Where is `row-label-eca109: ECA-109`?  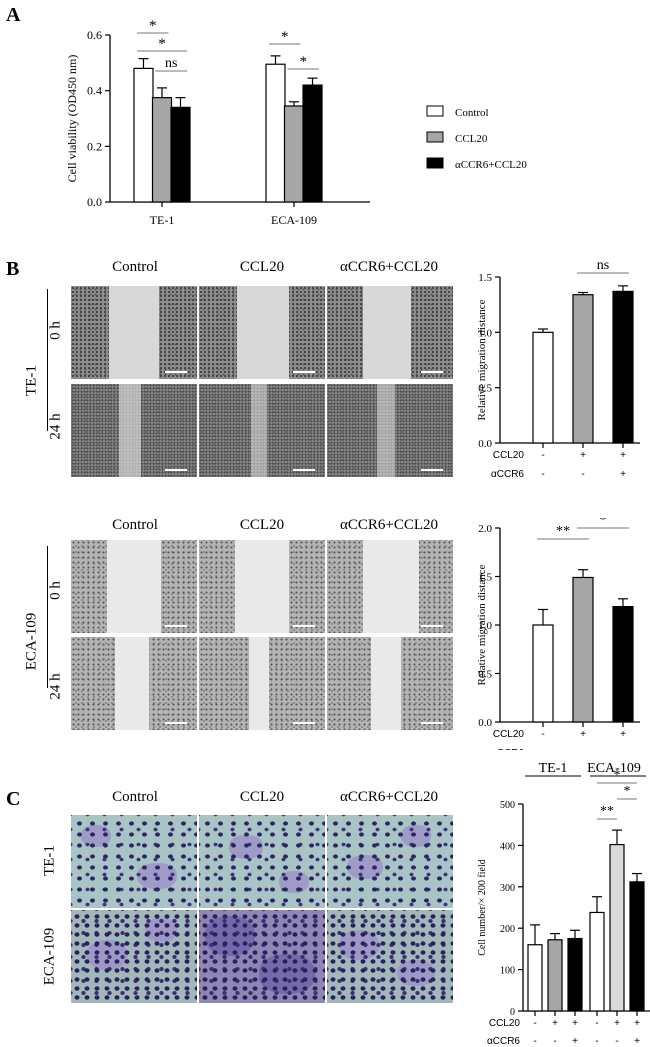 row-label-eca109: ECA-109 is located at coordinates (31, 641).